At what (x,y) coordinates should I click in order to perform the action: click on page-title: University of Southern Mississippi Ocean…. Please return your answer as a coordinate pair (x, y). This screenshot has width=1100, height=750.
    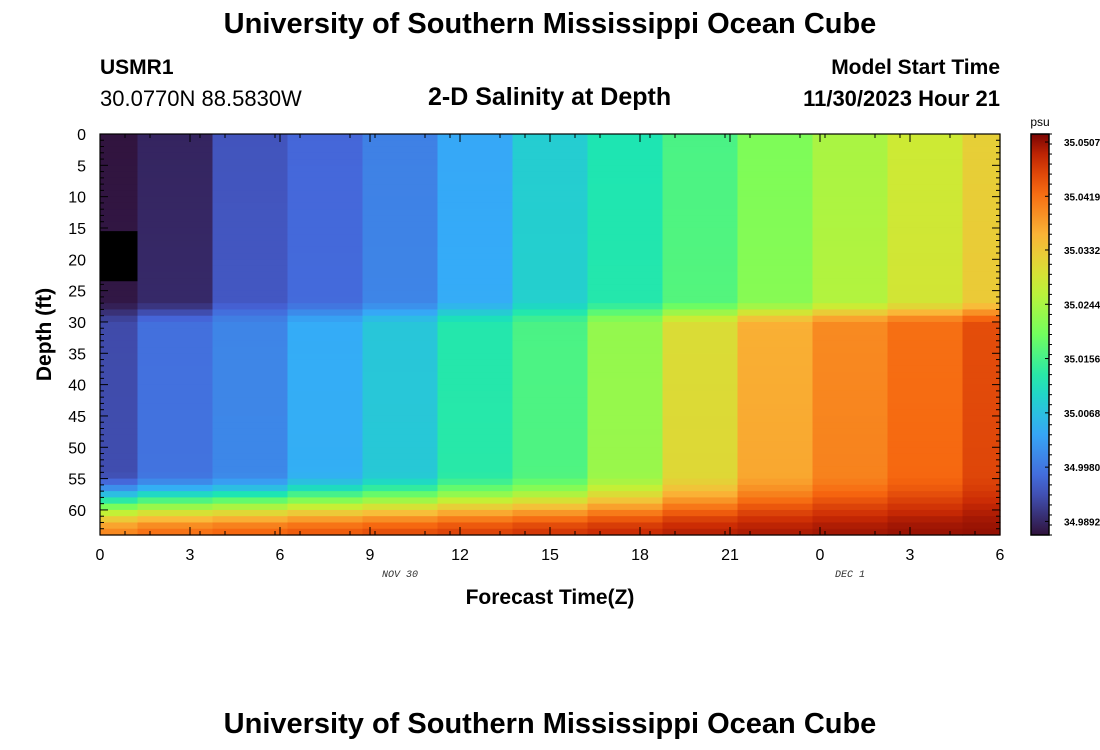
    Looking at the image, I should click on (550, 24).